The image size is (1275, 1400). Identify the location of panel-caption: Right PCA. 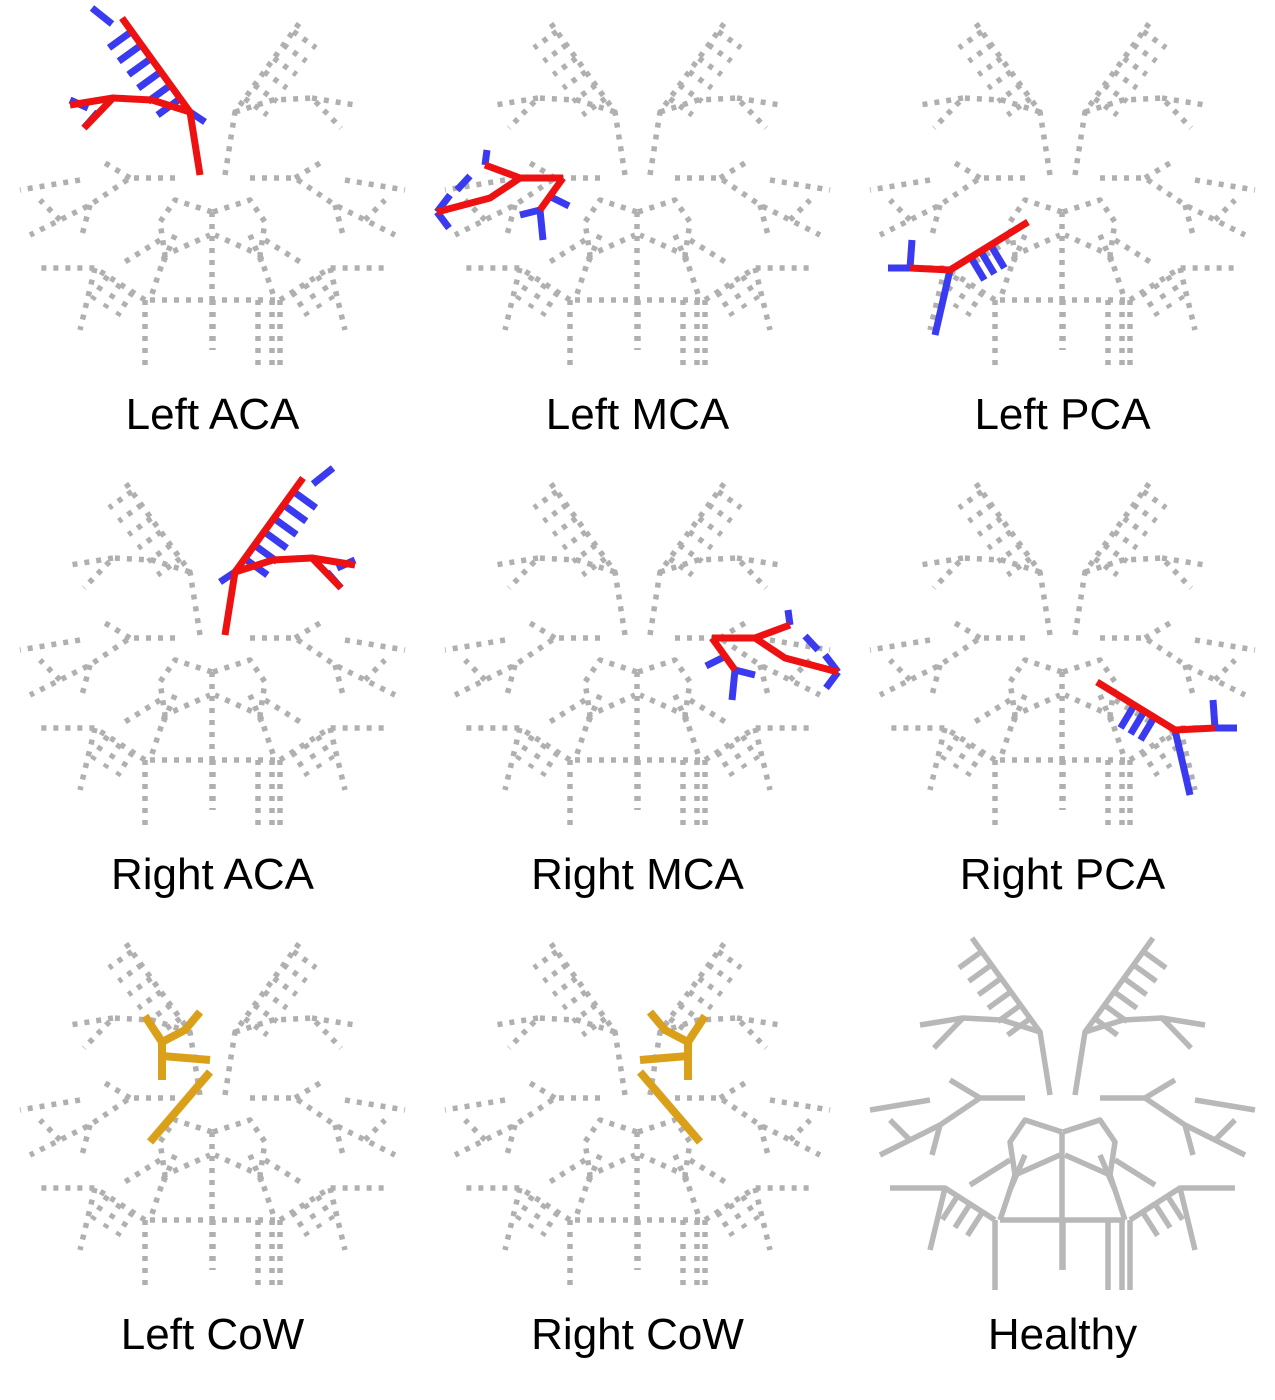
(1062, 874).